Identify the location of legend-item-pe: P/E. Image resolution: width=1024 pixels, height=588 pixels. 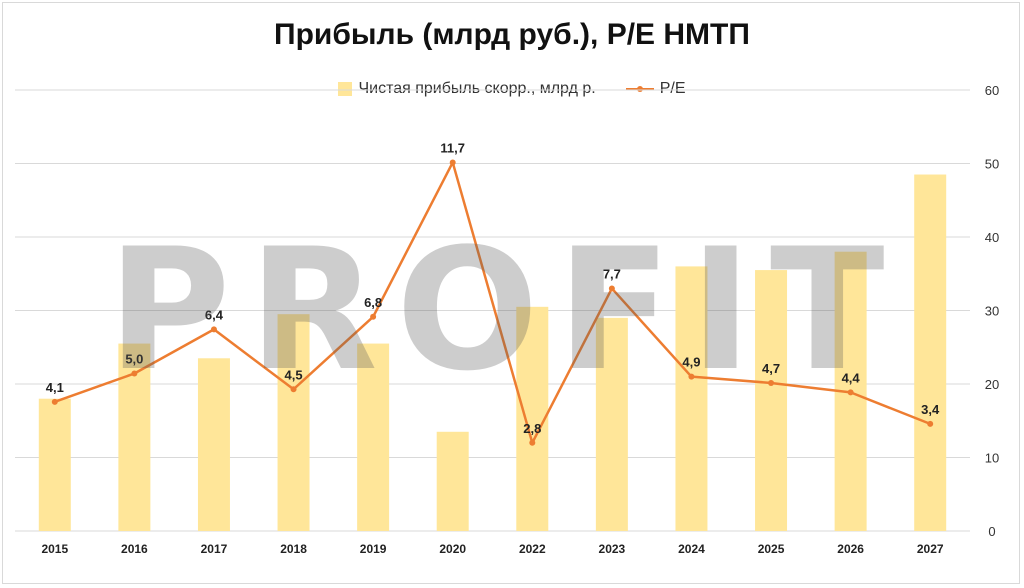
(655, 89).